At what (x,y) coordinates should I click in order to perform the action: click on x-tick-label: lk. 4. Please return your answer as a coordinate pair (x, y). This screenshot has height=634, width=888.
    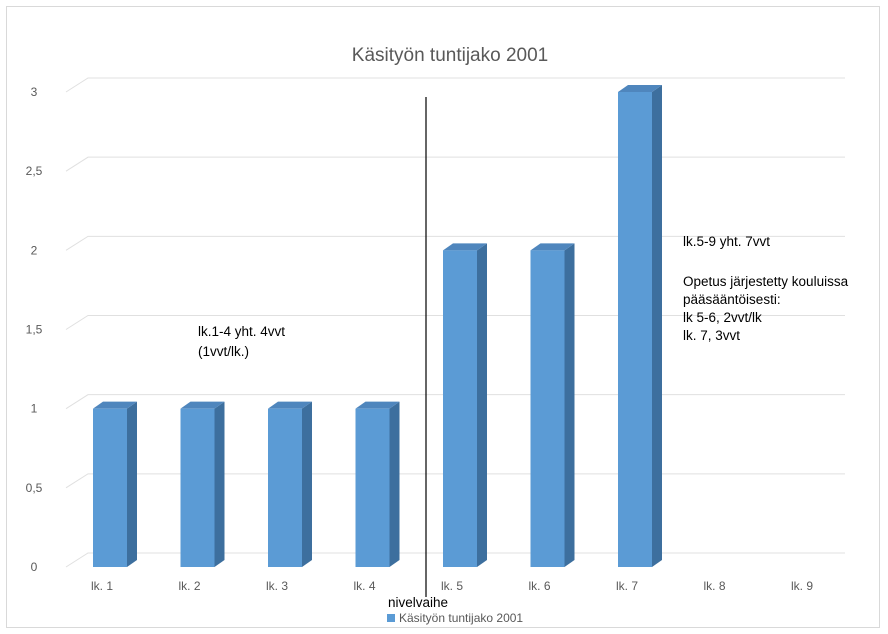
    Looking at the image, I should click on (364, 586).